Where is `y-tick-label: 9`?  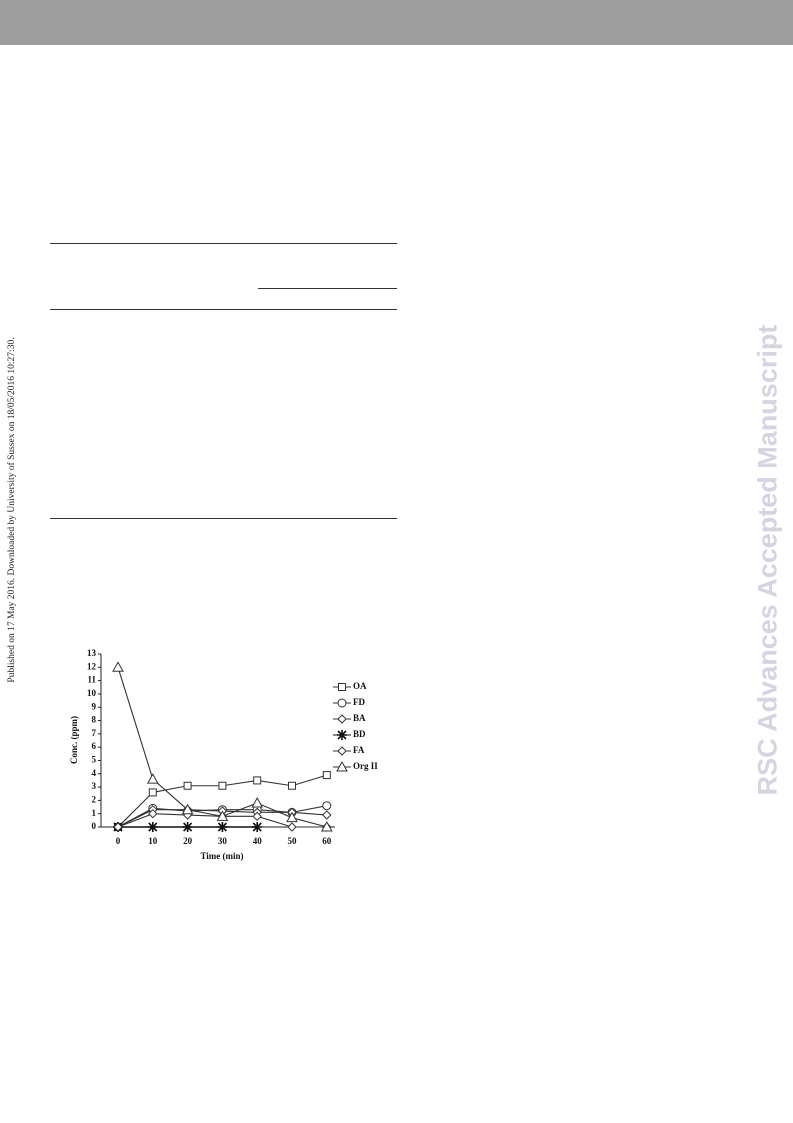 y-tick-label: 9 is located at coordinates (94, 706).